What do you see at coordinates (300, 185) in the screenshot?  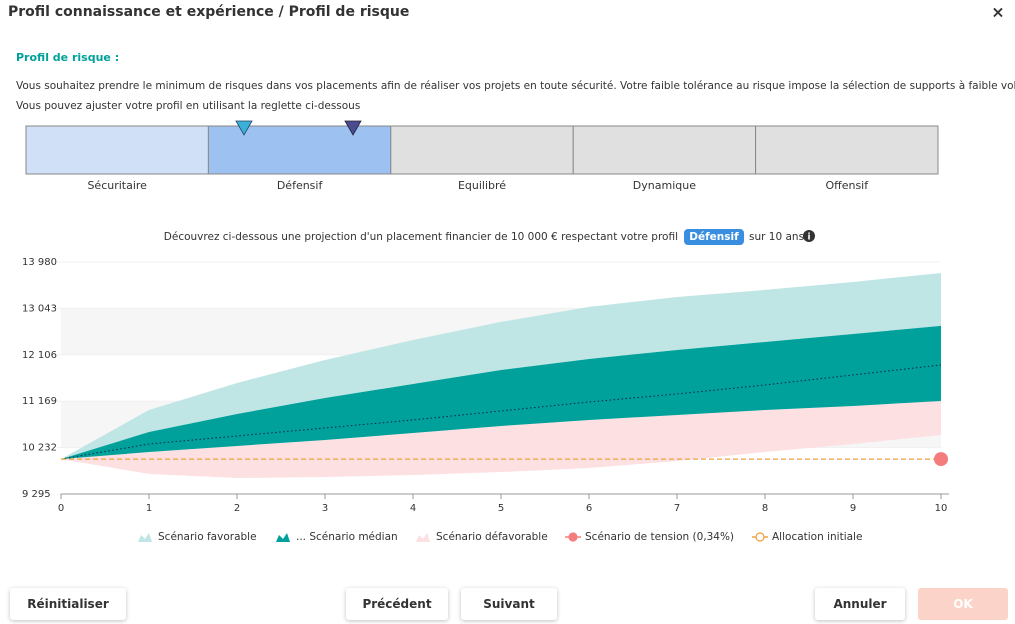 I see `ruler-label: Défensif` at bounding box center [300, 185].